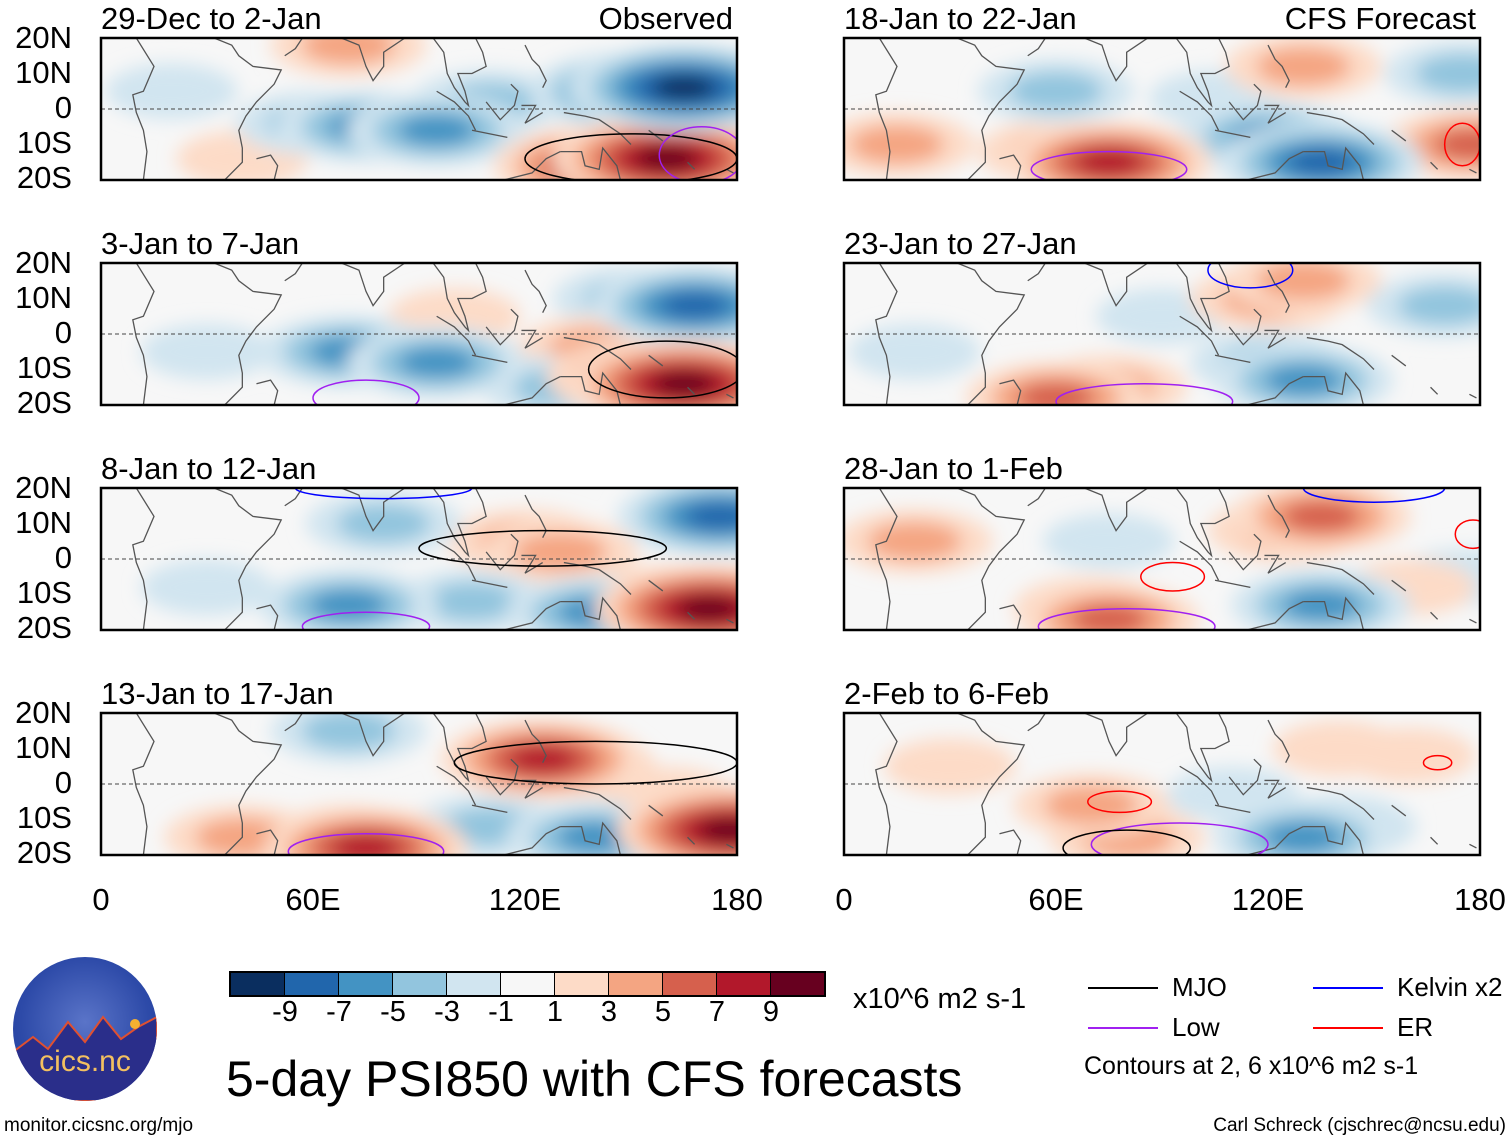 Image resolution: width=1510 pixels, height=1142 pixels. I want to click on x-tick-label: 60E, so click(313, 899).